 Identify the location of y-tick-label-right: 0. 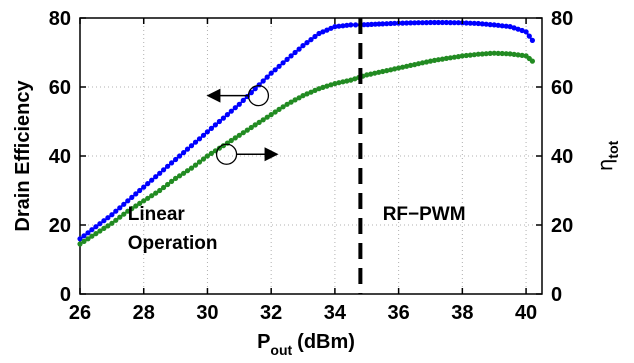
(556, 295).